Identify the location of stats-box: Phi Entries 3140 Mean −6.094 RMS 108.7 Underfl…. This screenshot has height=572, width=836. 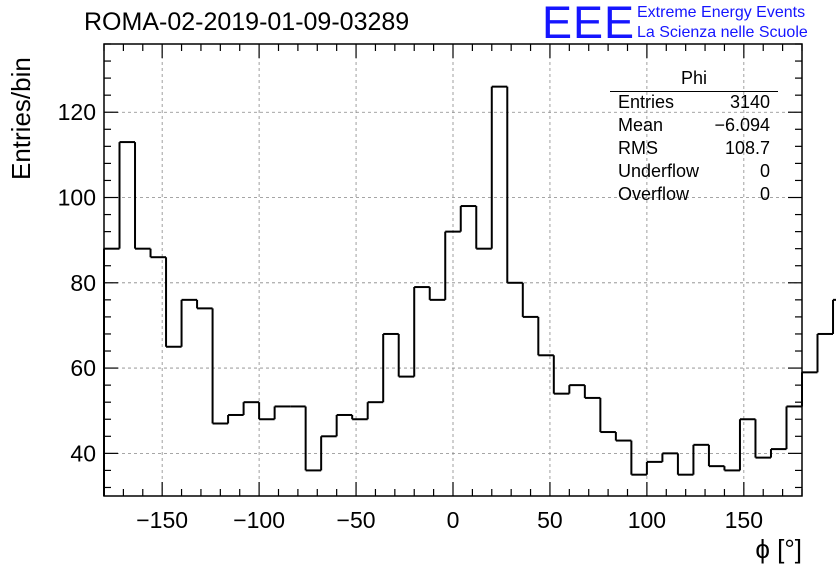
(694, 137).